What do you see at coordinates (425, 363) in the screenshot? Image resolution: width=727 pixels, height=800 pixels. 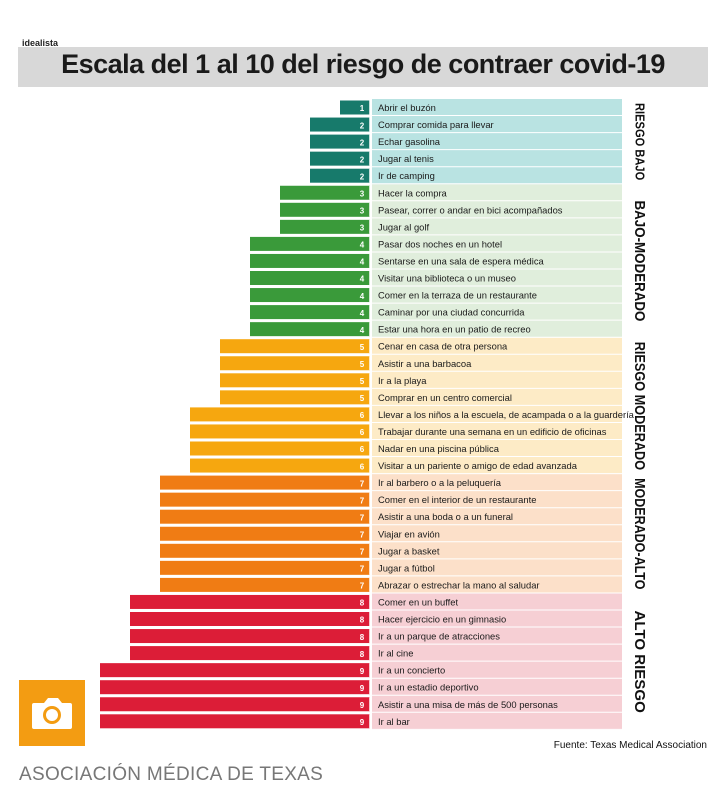 I see `activity-label: Asistir a una barbacoa` at bounding box center [425, 363].